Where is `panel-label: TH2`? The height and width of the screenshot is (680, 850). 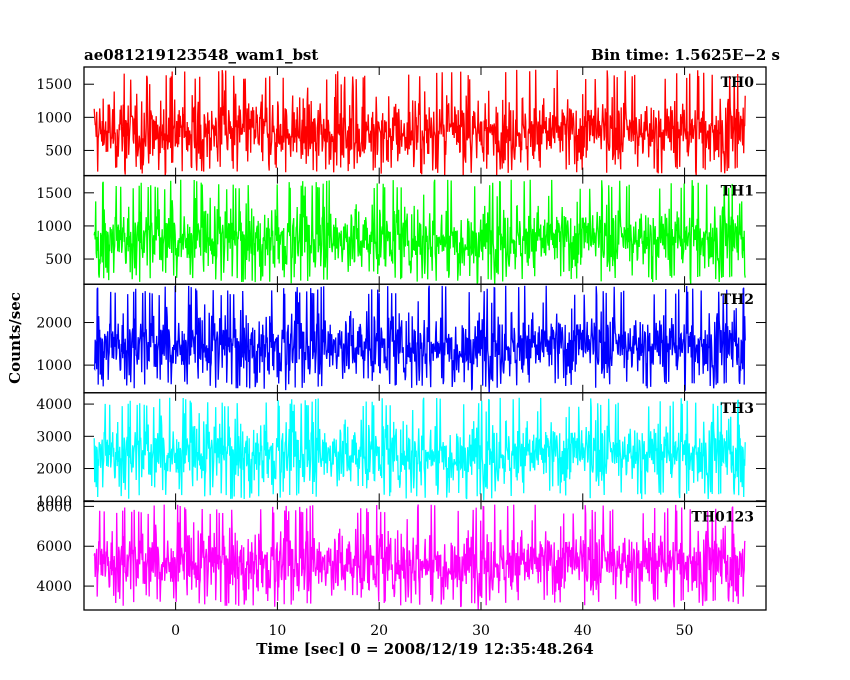 panel-label: TH2 is located at coordinates (737, 300).